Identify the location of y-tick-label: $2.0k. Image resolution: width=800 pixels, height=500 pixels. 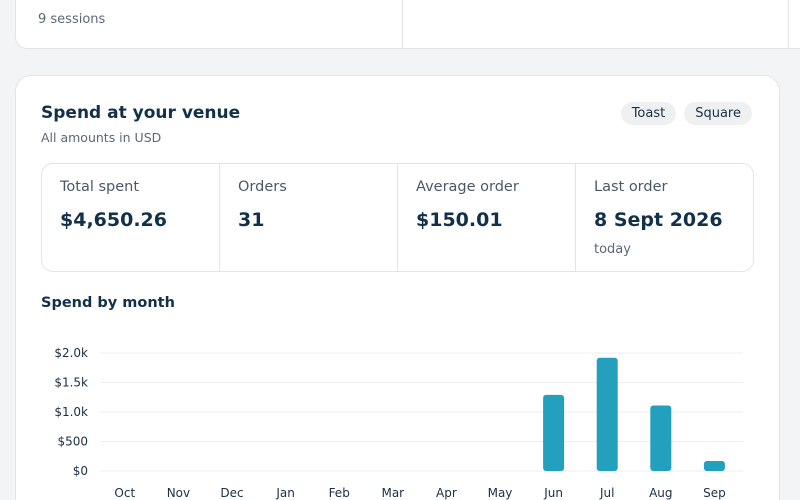
(71, 353).